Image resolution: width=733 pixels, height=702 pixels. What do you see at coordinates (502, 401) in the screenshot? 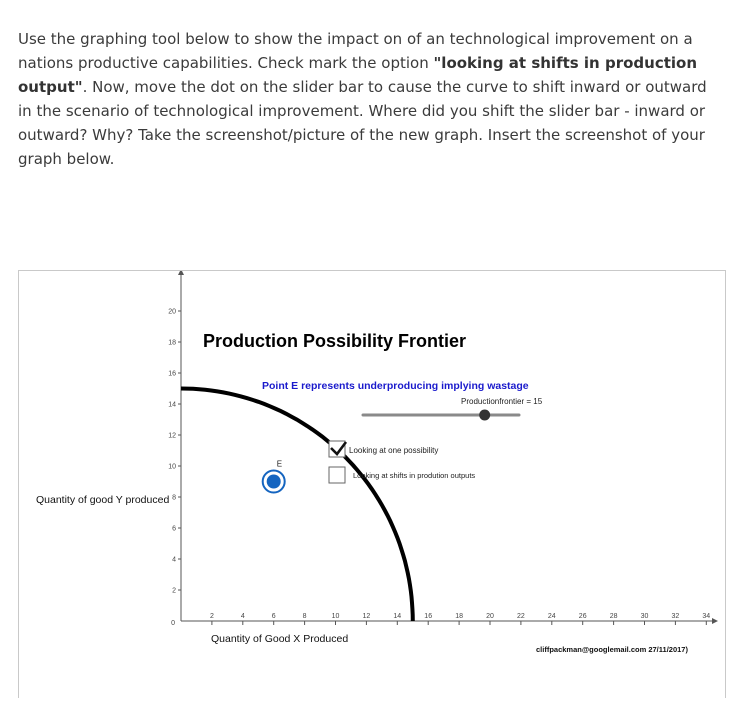
I see `slider-label: Productionfrontier = 15` at bounding box center [502, 401].